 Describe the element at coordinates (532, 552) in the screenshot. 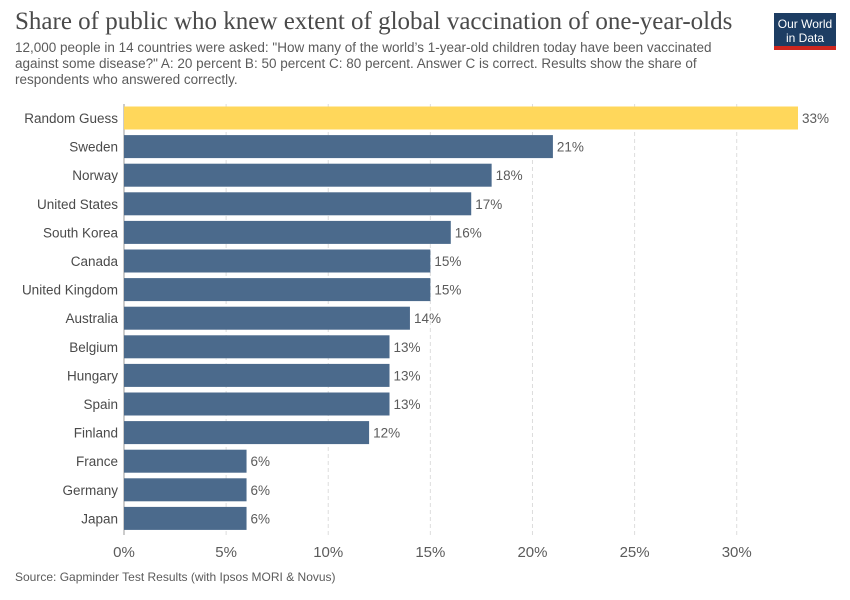

I see `x-tick-label: 20%` at that location.